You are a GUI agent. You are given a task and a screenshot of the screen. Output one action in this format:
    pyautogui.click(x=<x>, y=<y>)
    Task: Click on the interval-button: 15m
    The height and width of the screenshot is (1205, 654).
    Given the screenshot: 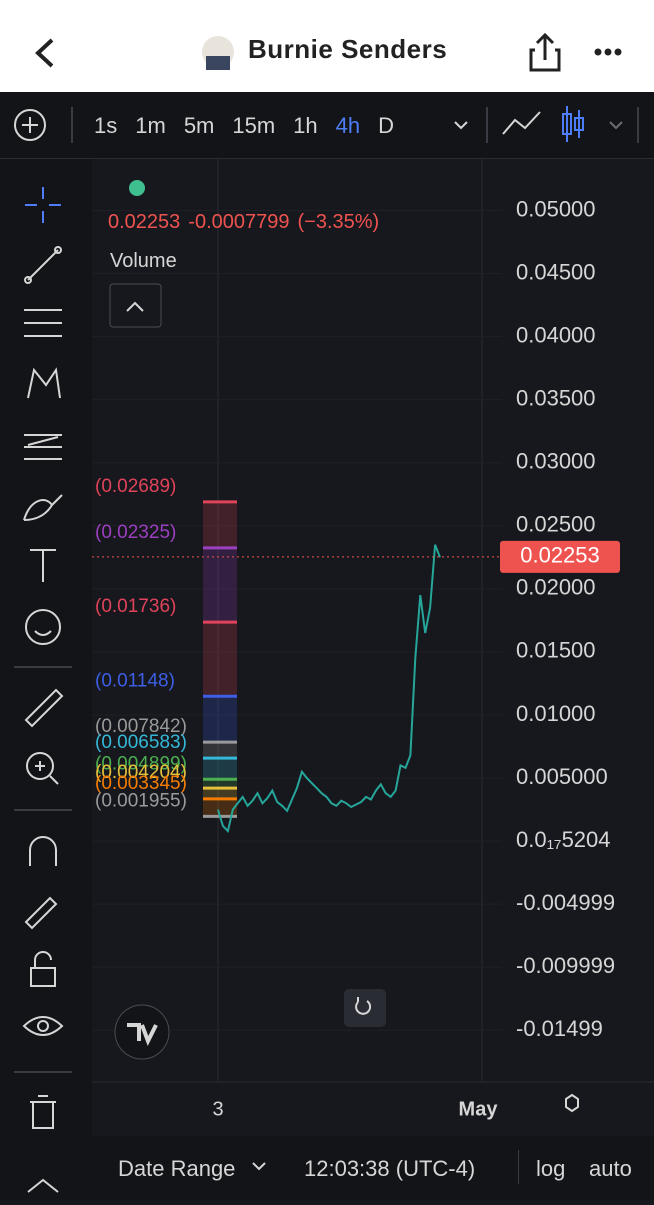 What is the action you would take?
    pyautogui.click(x=254, y=125)
    